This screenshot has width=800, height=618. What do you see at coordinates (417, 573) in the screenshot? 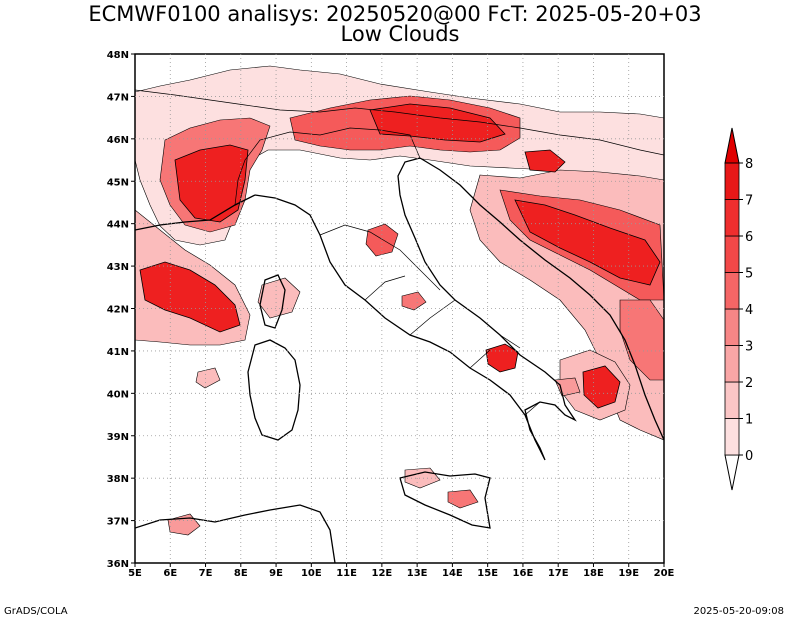
I see `lon-label-13E: 13E` at bounding box center [417, 573].